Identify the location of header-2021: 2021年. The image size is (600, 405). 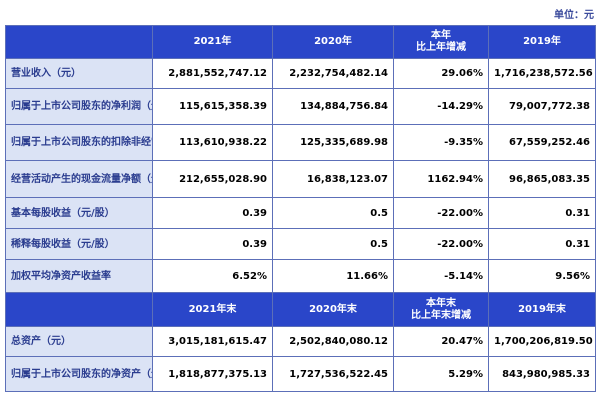
(212, 42).